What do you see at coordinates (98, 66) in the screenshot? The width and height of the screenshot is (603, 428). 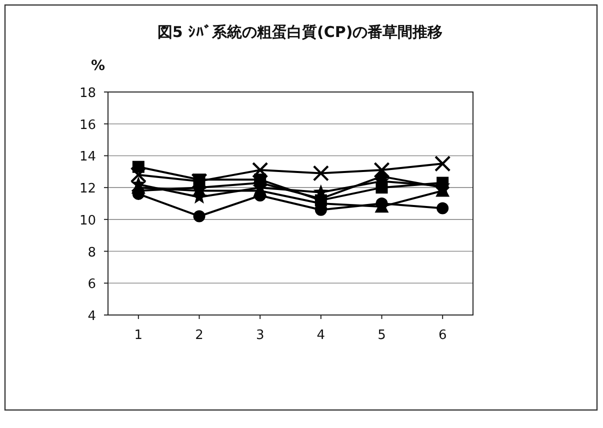 I see `y-axis-title: %` at bounding box center [98, 66].